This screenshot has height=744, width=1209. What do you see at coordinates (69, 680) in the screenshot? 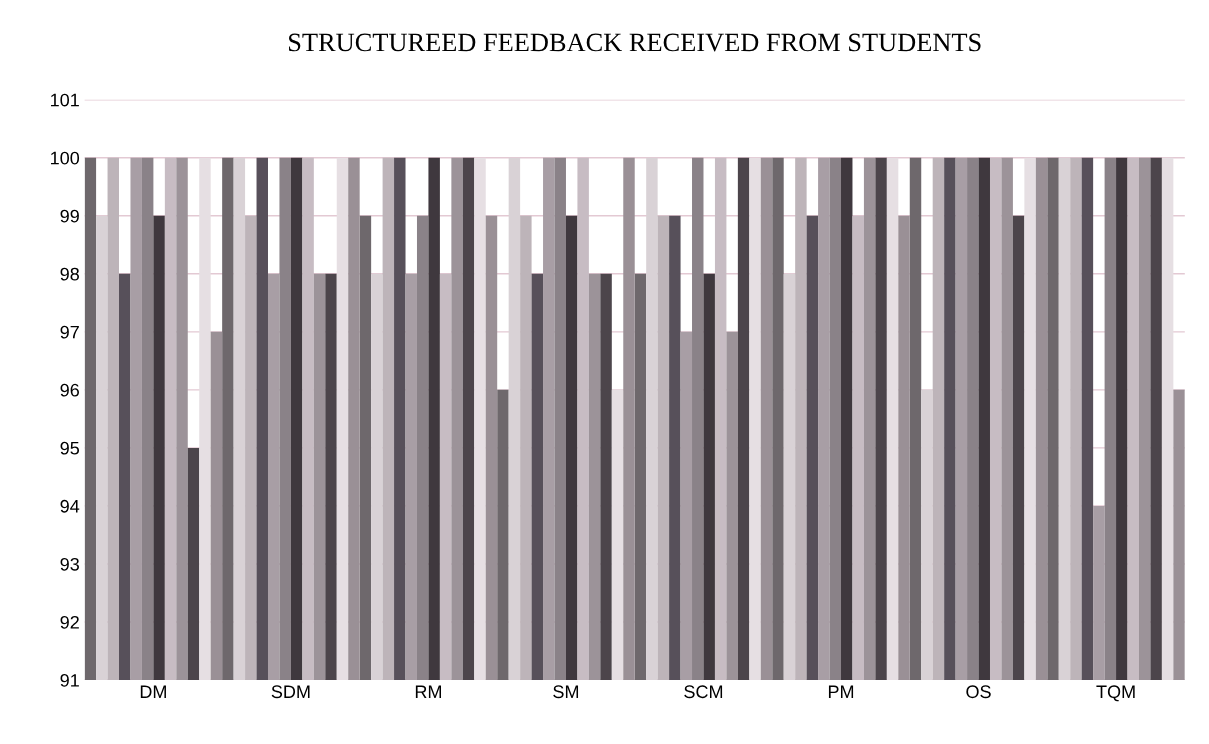
I see `y-tick-label: 91` at bounding box center [69, 680].